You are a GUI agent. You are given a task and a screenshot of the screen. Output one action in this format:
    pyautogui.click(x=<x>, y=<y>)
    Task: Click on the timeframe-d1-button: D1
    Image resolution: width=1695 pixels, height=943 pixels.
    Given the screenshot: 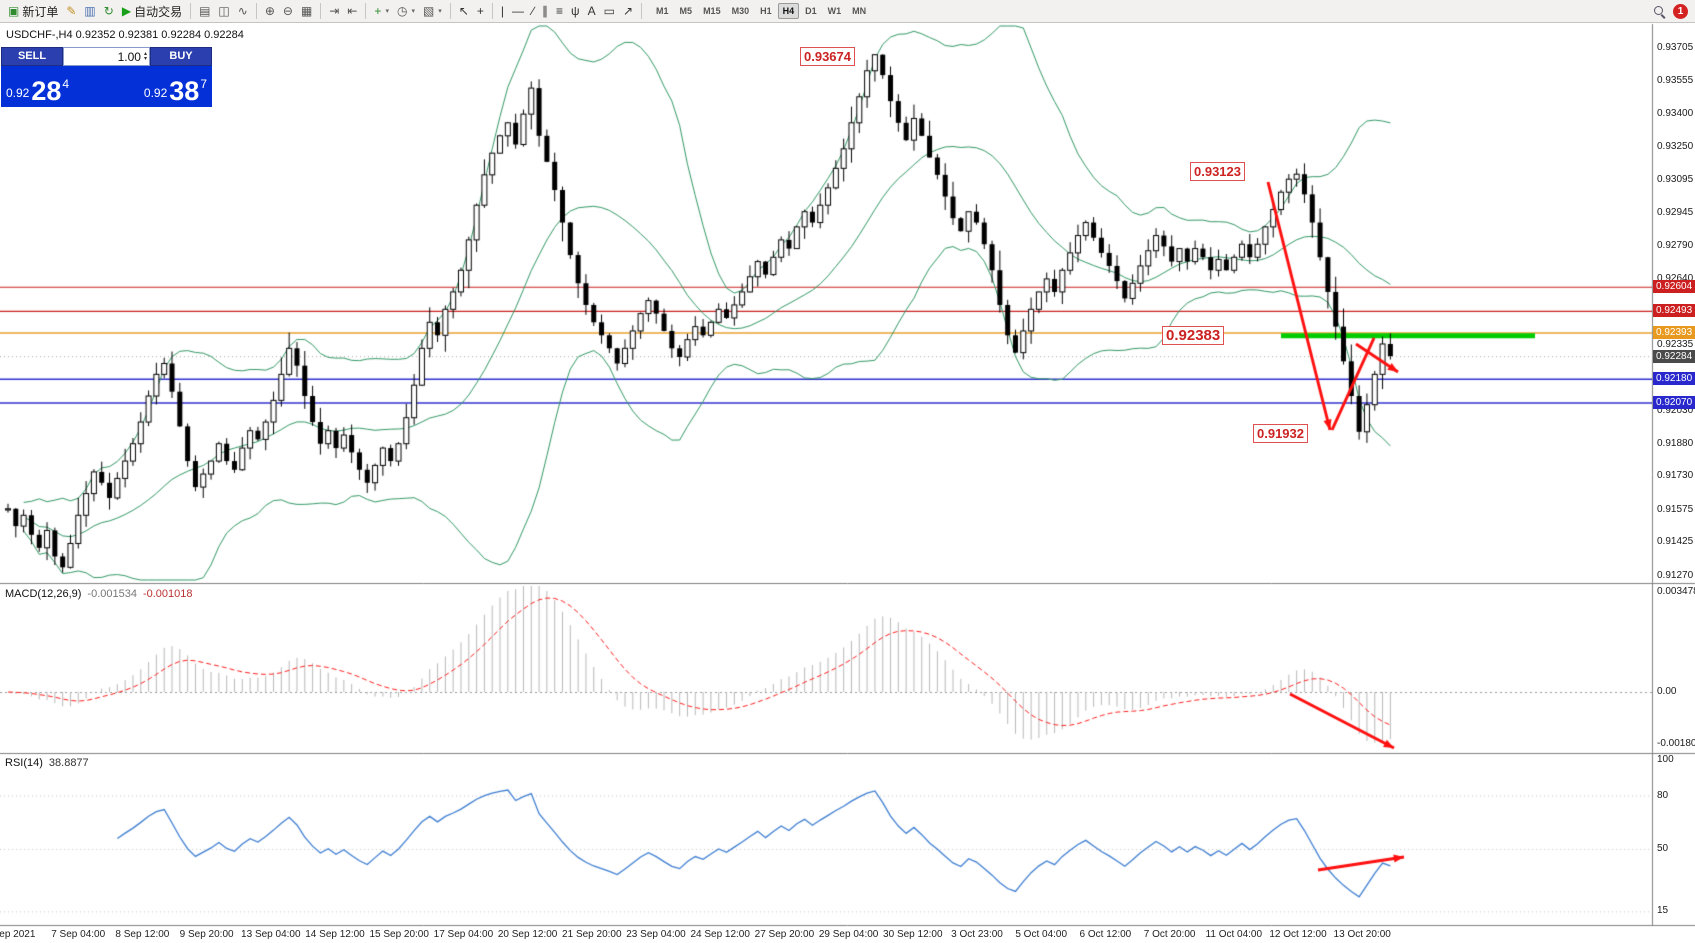 What is the action you would take?
    pyautogui.click(x=811, y=11)
    